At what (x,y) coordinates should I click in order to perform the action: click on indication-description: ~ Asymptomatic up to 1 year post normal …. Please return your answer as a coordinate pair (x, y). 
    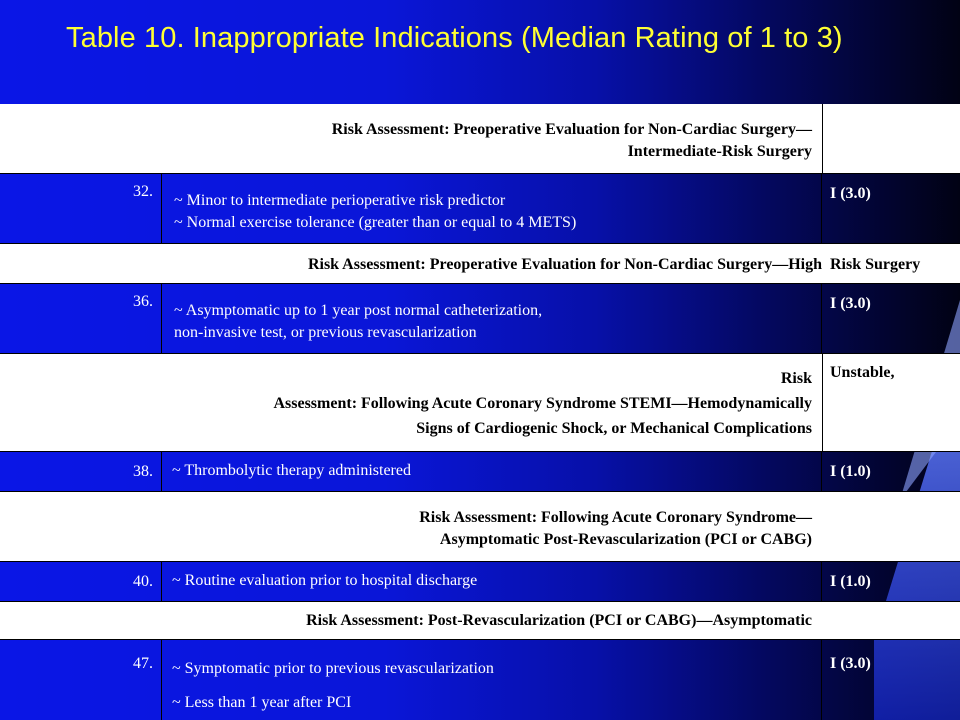
    Looking at the image, I should click on (492, 319).